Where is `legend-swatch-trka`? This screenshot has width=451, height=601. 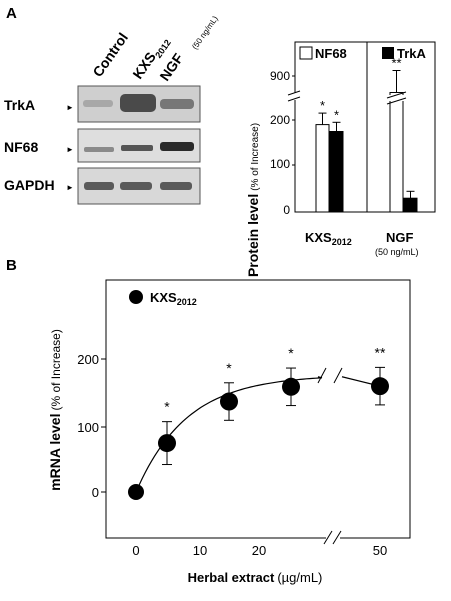
legend-swatch-trka is located at coordinates (388, 53).